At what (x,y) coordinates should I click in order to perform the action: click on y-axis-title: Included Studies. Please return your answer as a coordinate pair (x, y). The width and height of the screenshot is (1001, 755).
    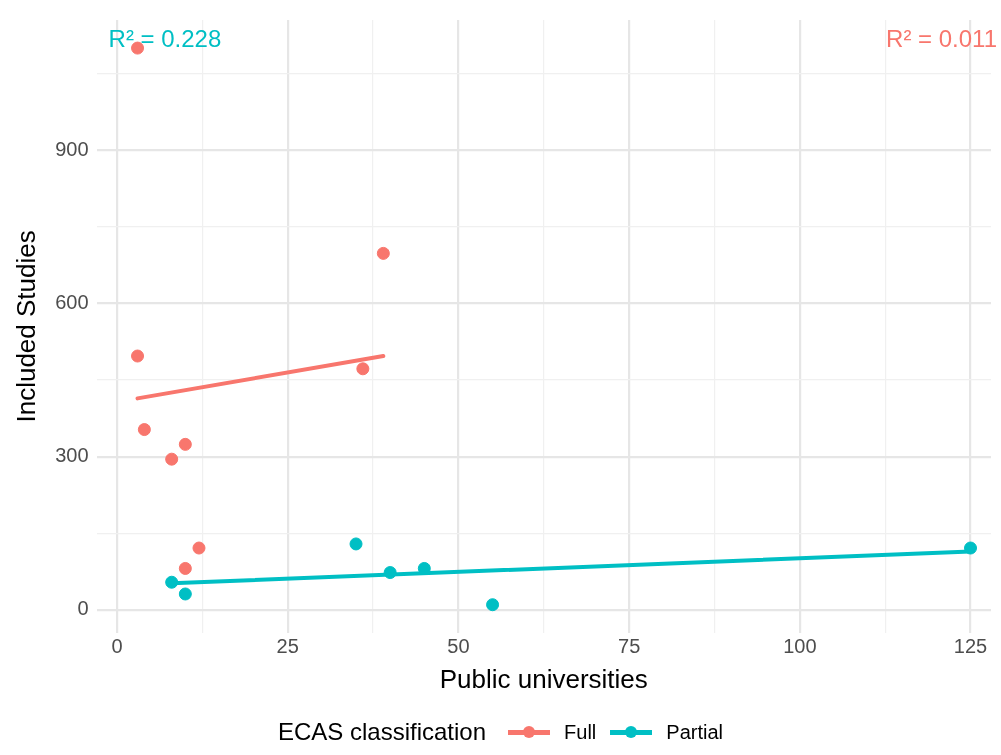
    Looking at the image, I should click on (25, 326).